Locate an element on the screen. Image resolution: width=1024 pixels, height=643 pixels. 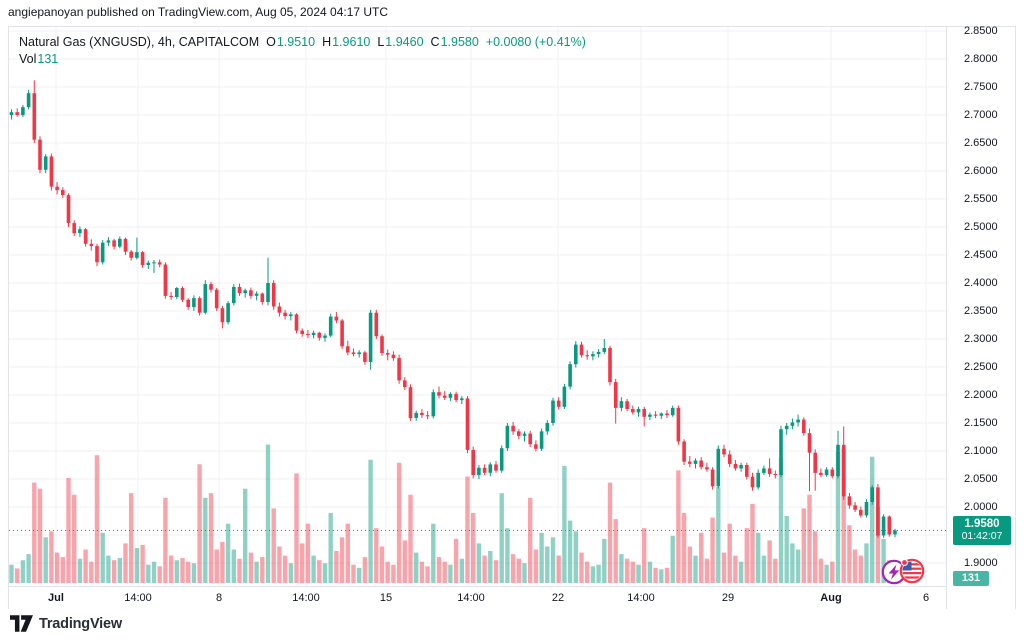
price-tick-label: 2.4500 is located at coordinates (981, 254).